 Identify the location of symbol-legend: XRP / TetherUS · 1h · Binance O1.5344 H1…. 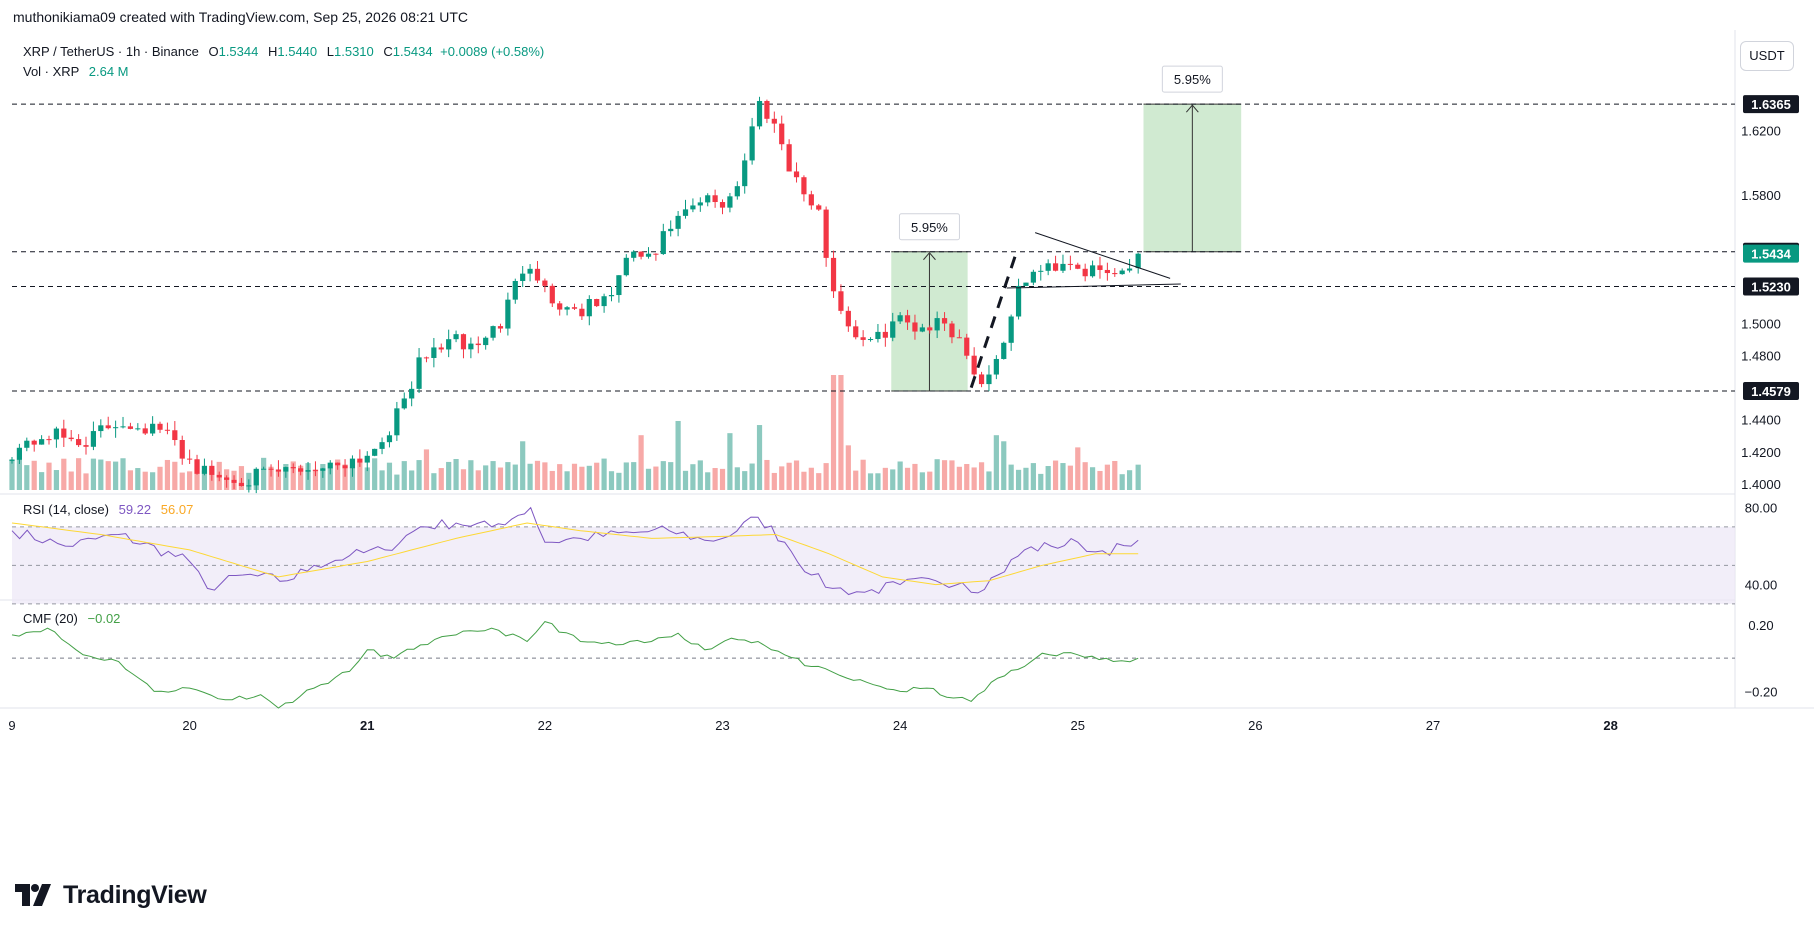
(283, 51).